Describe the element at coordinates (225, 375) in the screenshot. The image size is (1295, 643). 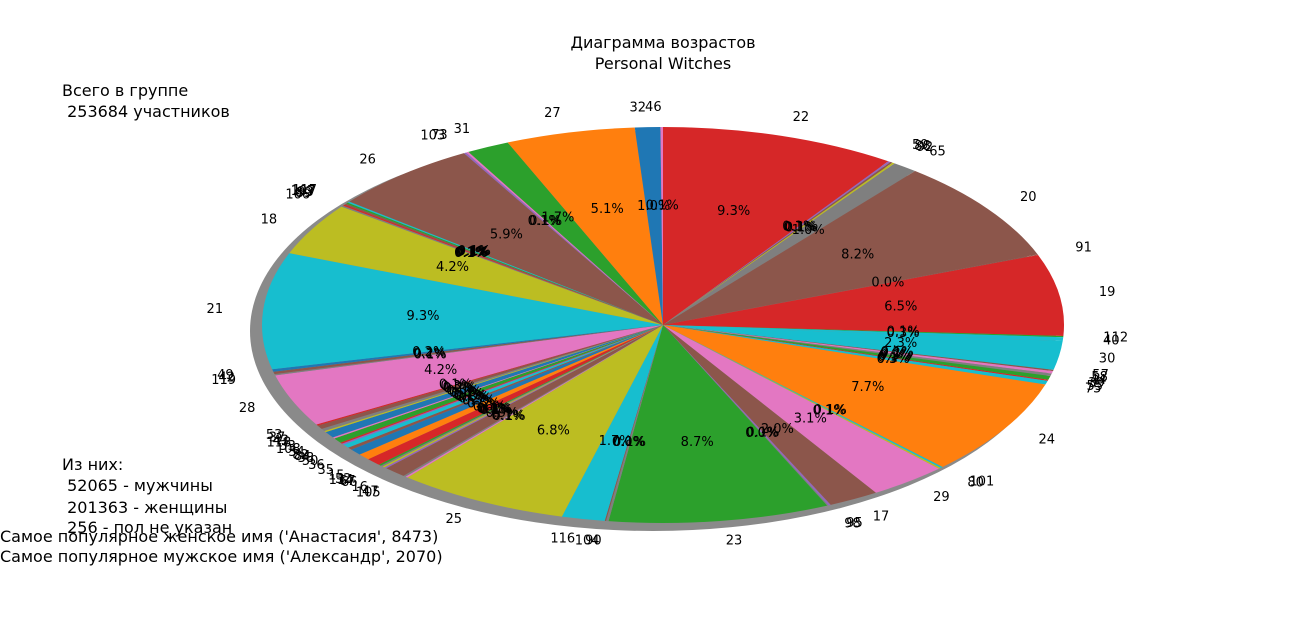
I see `slice-category-label: 49` at that location.